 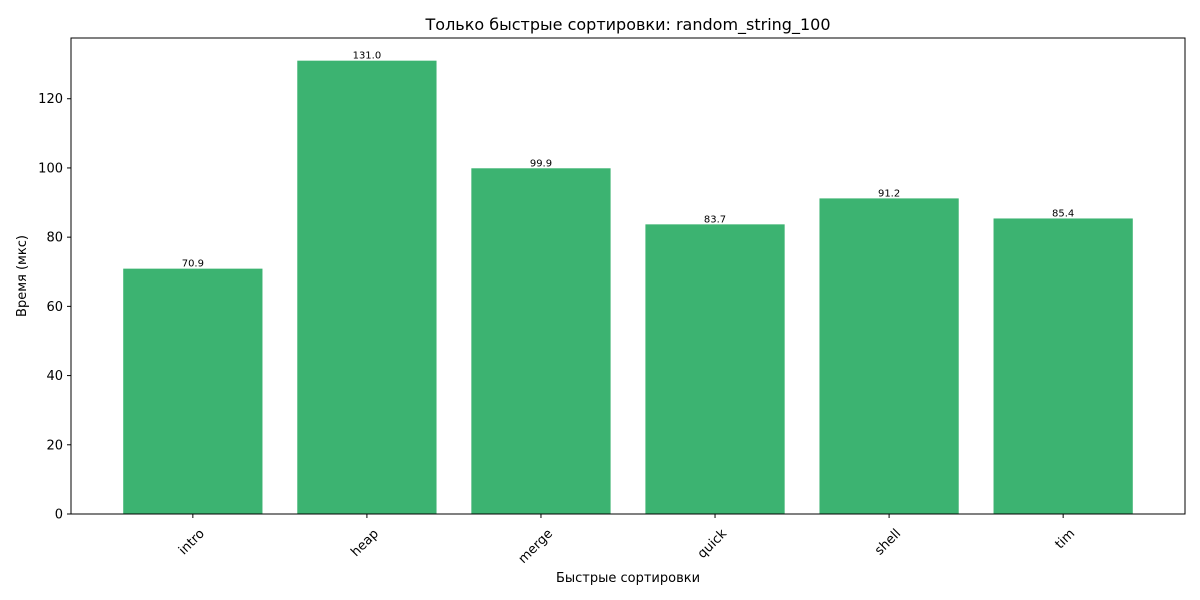 I want to click on x-tick-label-heap: heap, so click(x=365, y=543).